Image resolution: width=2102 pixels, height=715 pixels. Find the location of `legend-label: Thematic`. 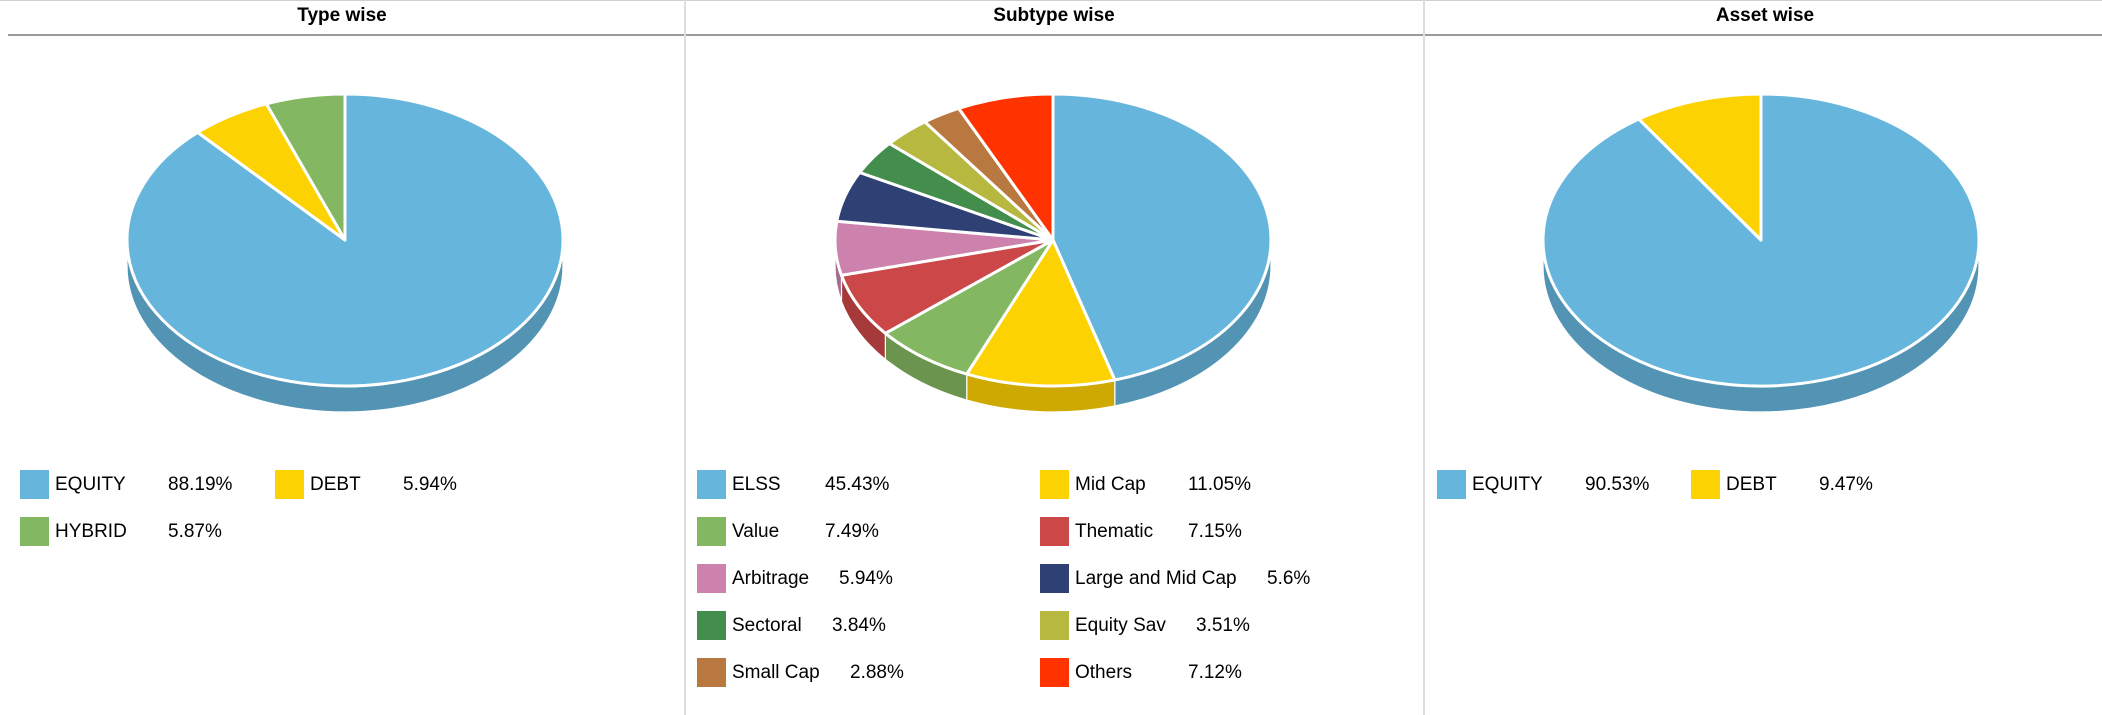

legend-label: Thematic is located at coordinates (1114, 531).